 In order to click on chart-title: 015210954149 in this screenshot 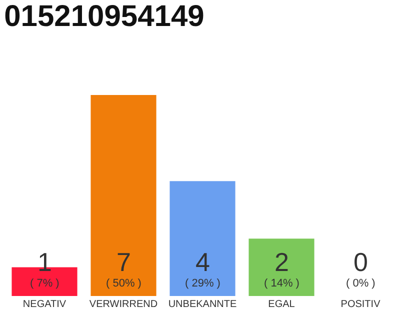, I will do `click(104, 16)`.